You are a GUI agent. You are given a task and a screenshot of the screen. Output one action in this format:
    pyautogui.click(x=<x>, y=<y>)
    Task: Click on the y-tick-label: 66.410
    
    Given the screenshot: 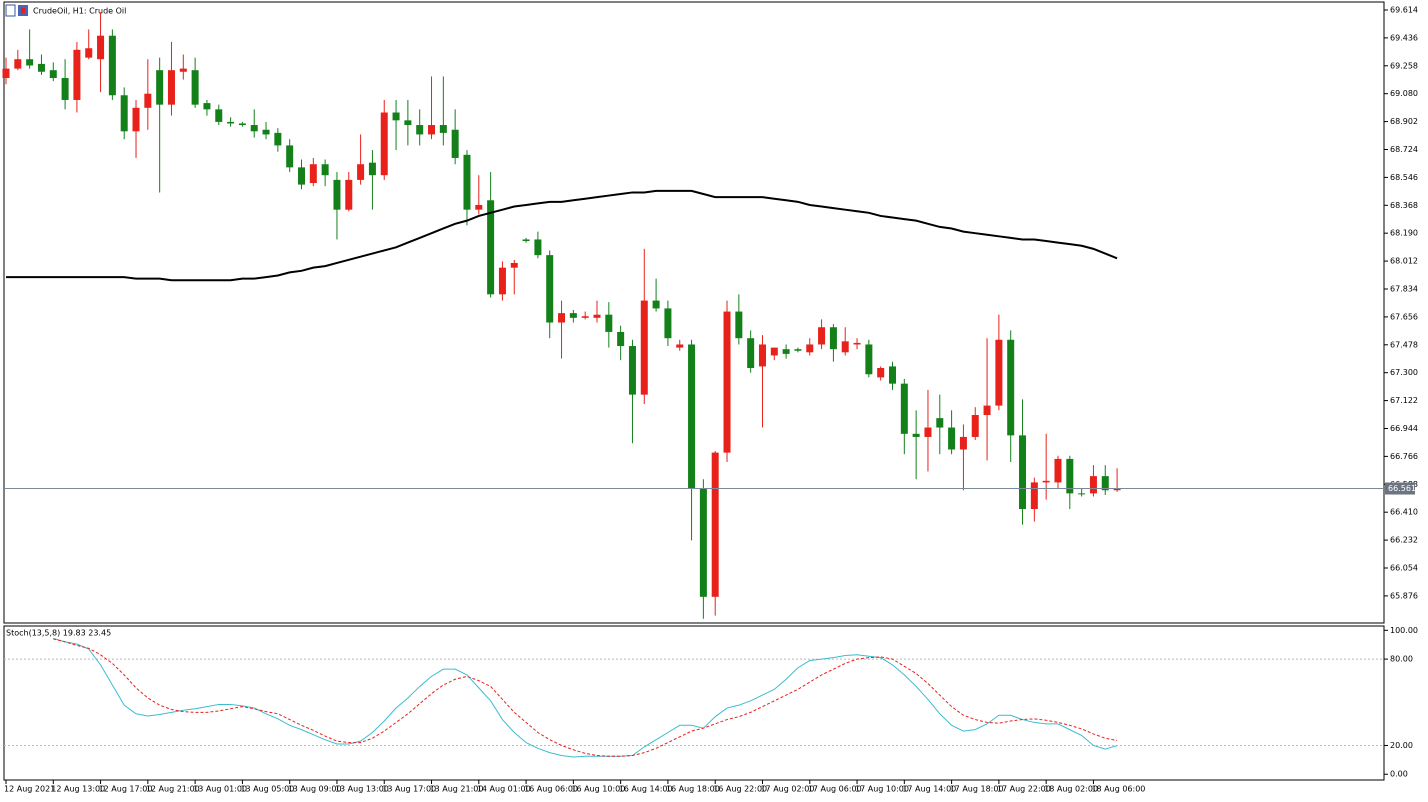 What is the action you would take?
    pyautogui.click(x=1404, y=512)
    